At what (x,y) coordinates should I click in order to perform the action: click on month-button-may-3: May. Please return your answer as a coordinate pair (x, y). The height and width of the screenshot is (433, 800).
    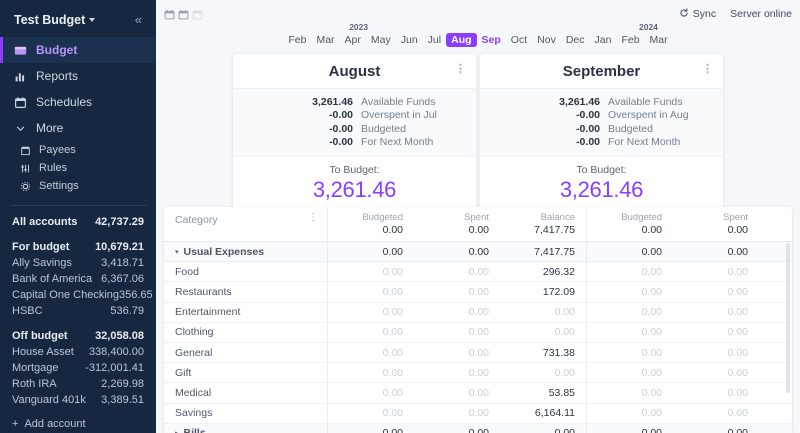
    Looking at the image, I should click on (380, 40).